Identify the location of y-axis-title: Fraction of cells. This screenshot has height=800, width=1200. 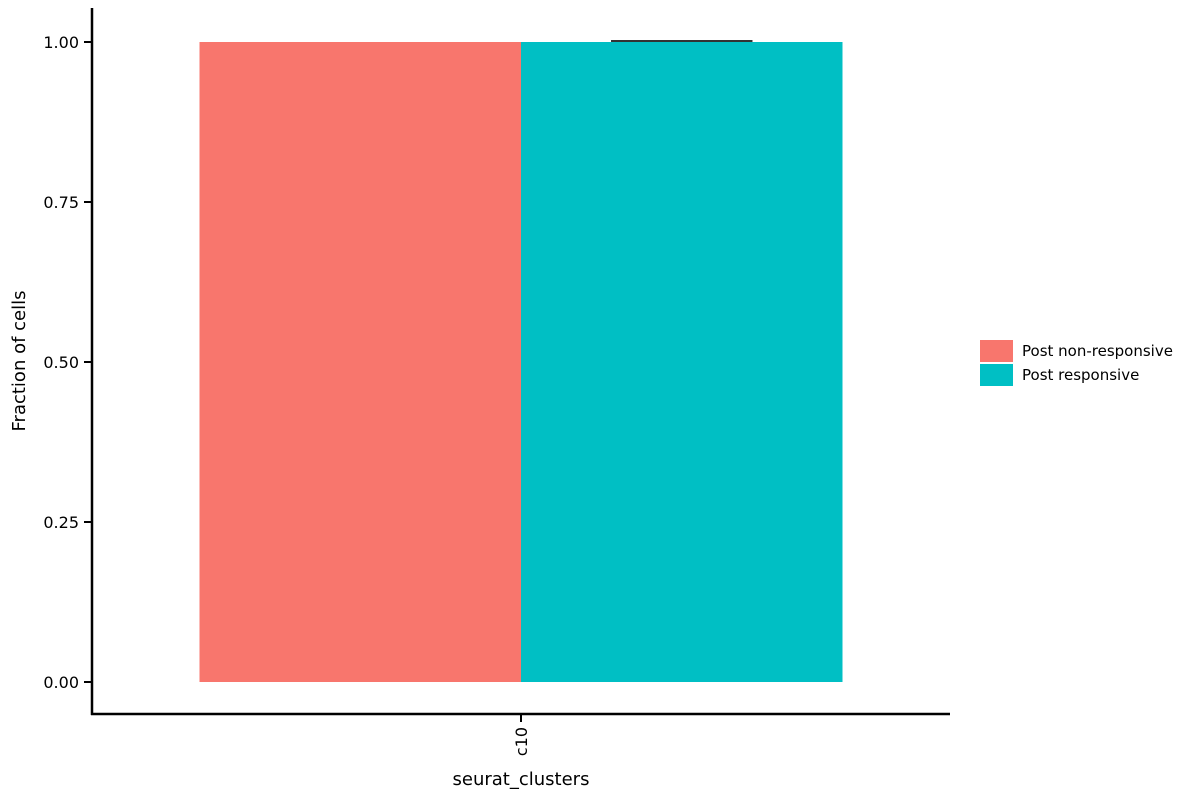
(19, 361).